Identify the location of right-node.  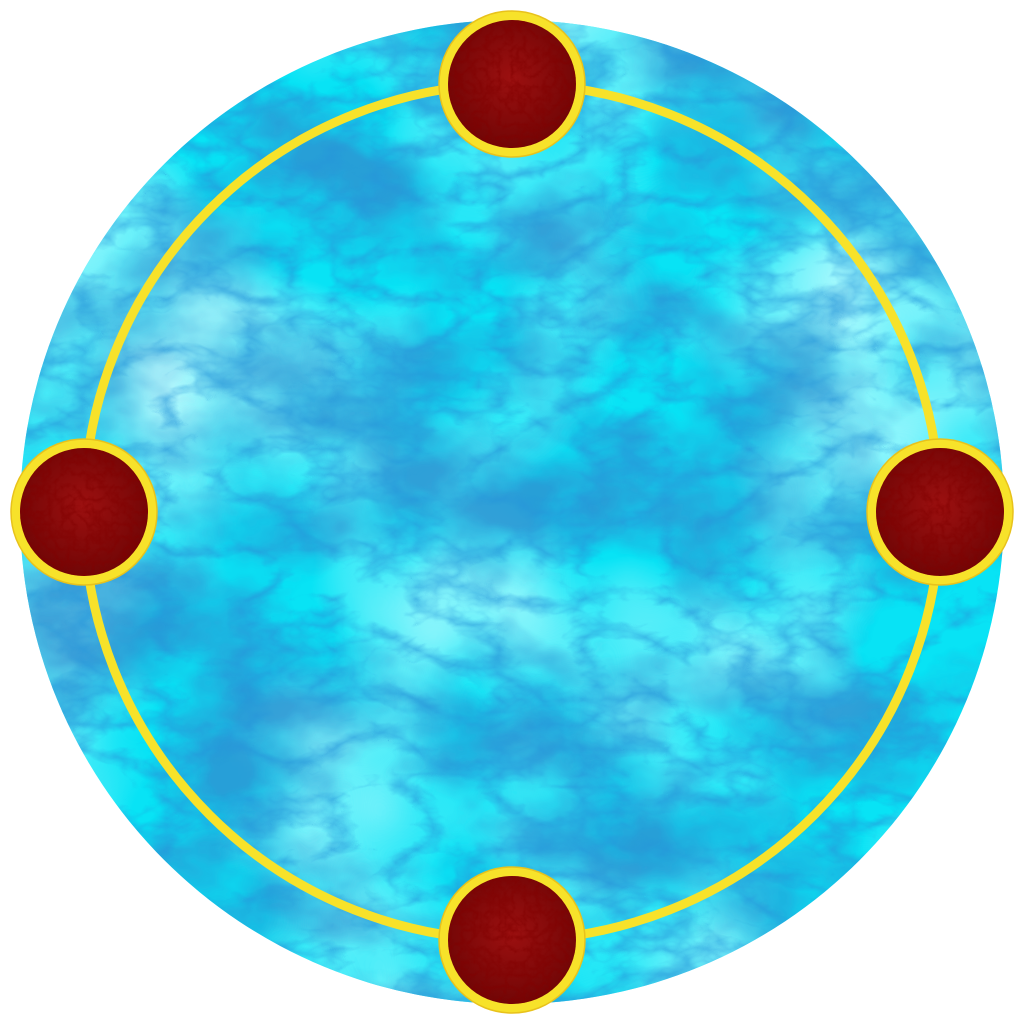
(940, 512).